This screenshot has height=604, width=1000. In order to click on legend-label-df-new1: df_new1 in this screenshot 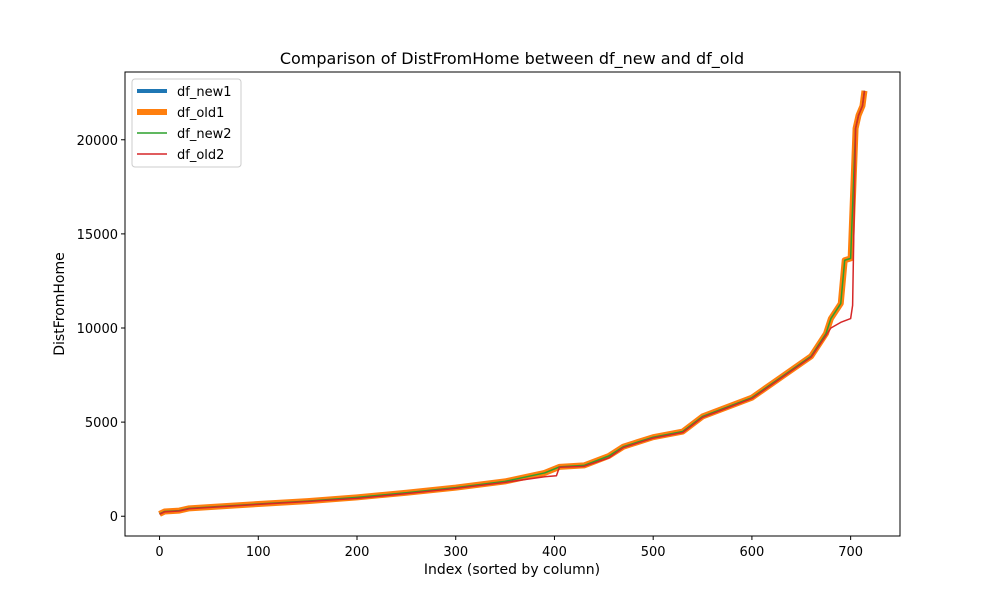, I will do `click(204, 92)`.